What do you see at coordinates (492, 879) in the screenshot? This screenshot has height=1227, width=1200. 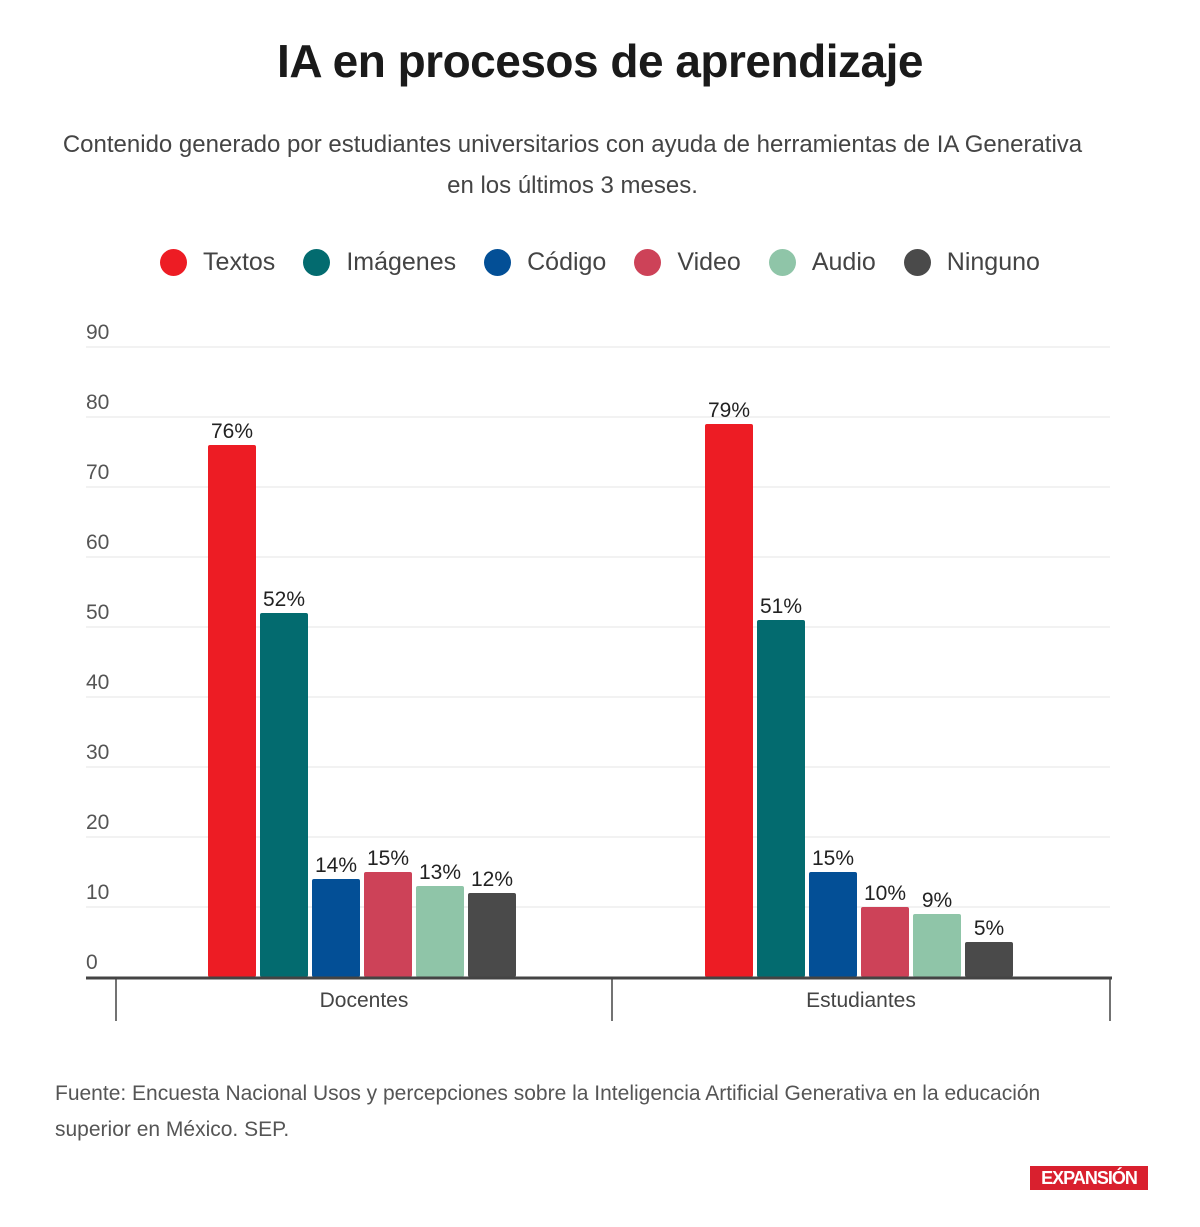 I see `data-label: 12%` at bounding box center [492, 879].